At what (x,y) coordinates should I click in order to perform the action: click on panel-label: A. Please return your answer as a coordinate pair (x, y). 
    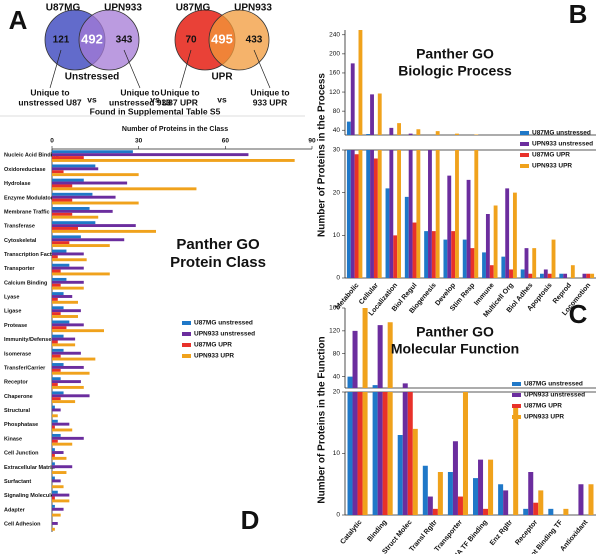
    Looking at the image, I should click on (18, 20).